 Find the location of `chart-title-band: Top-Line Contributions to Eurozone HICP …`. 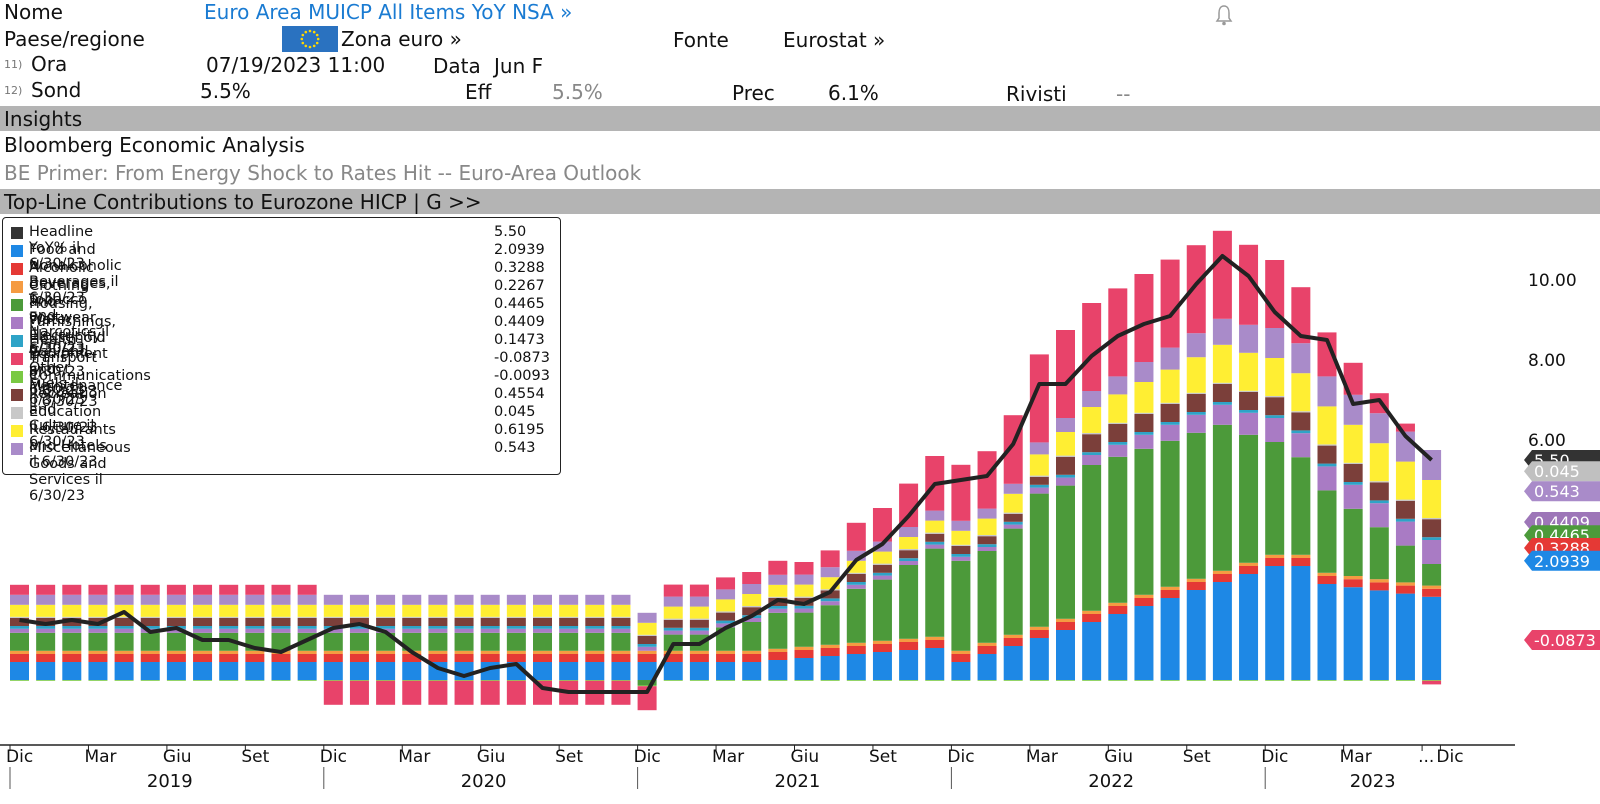

chart-title-band: Top-Line Contributions to Eurozone HICP … is located at coordinates (800, 201).